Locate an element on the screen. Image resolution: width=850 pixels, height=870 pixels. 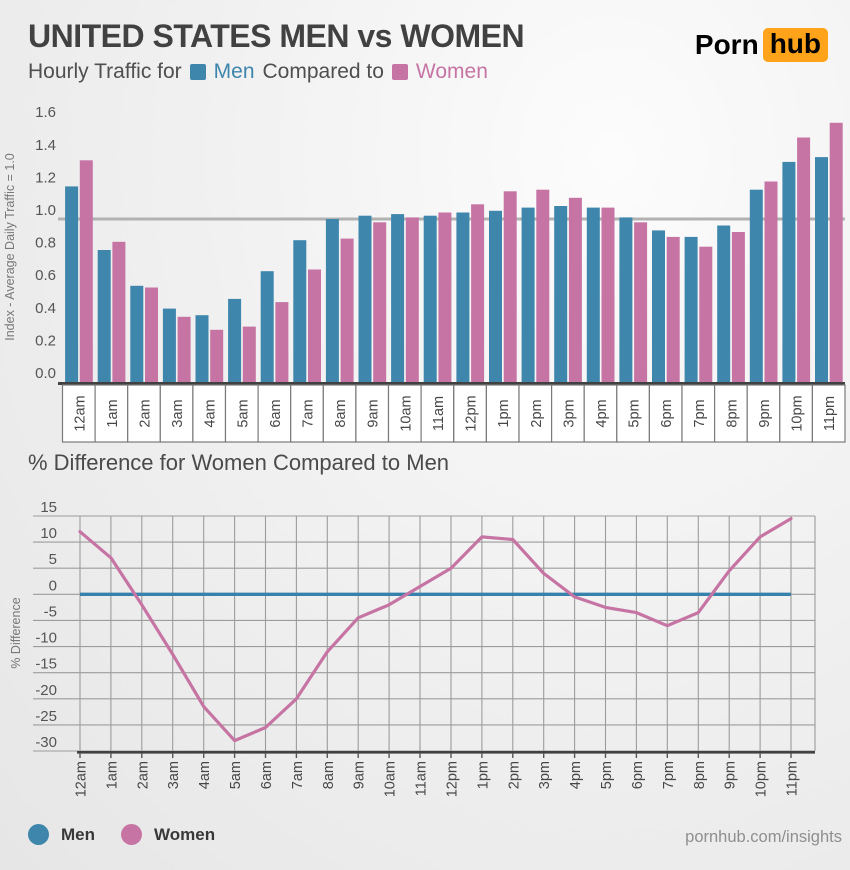
bar-x-tick-label: 8pm is located at coordinates (732, 413).